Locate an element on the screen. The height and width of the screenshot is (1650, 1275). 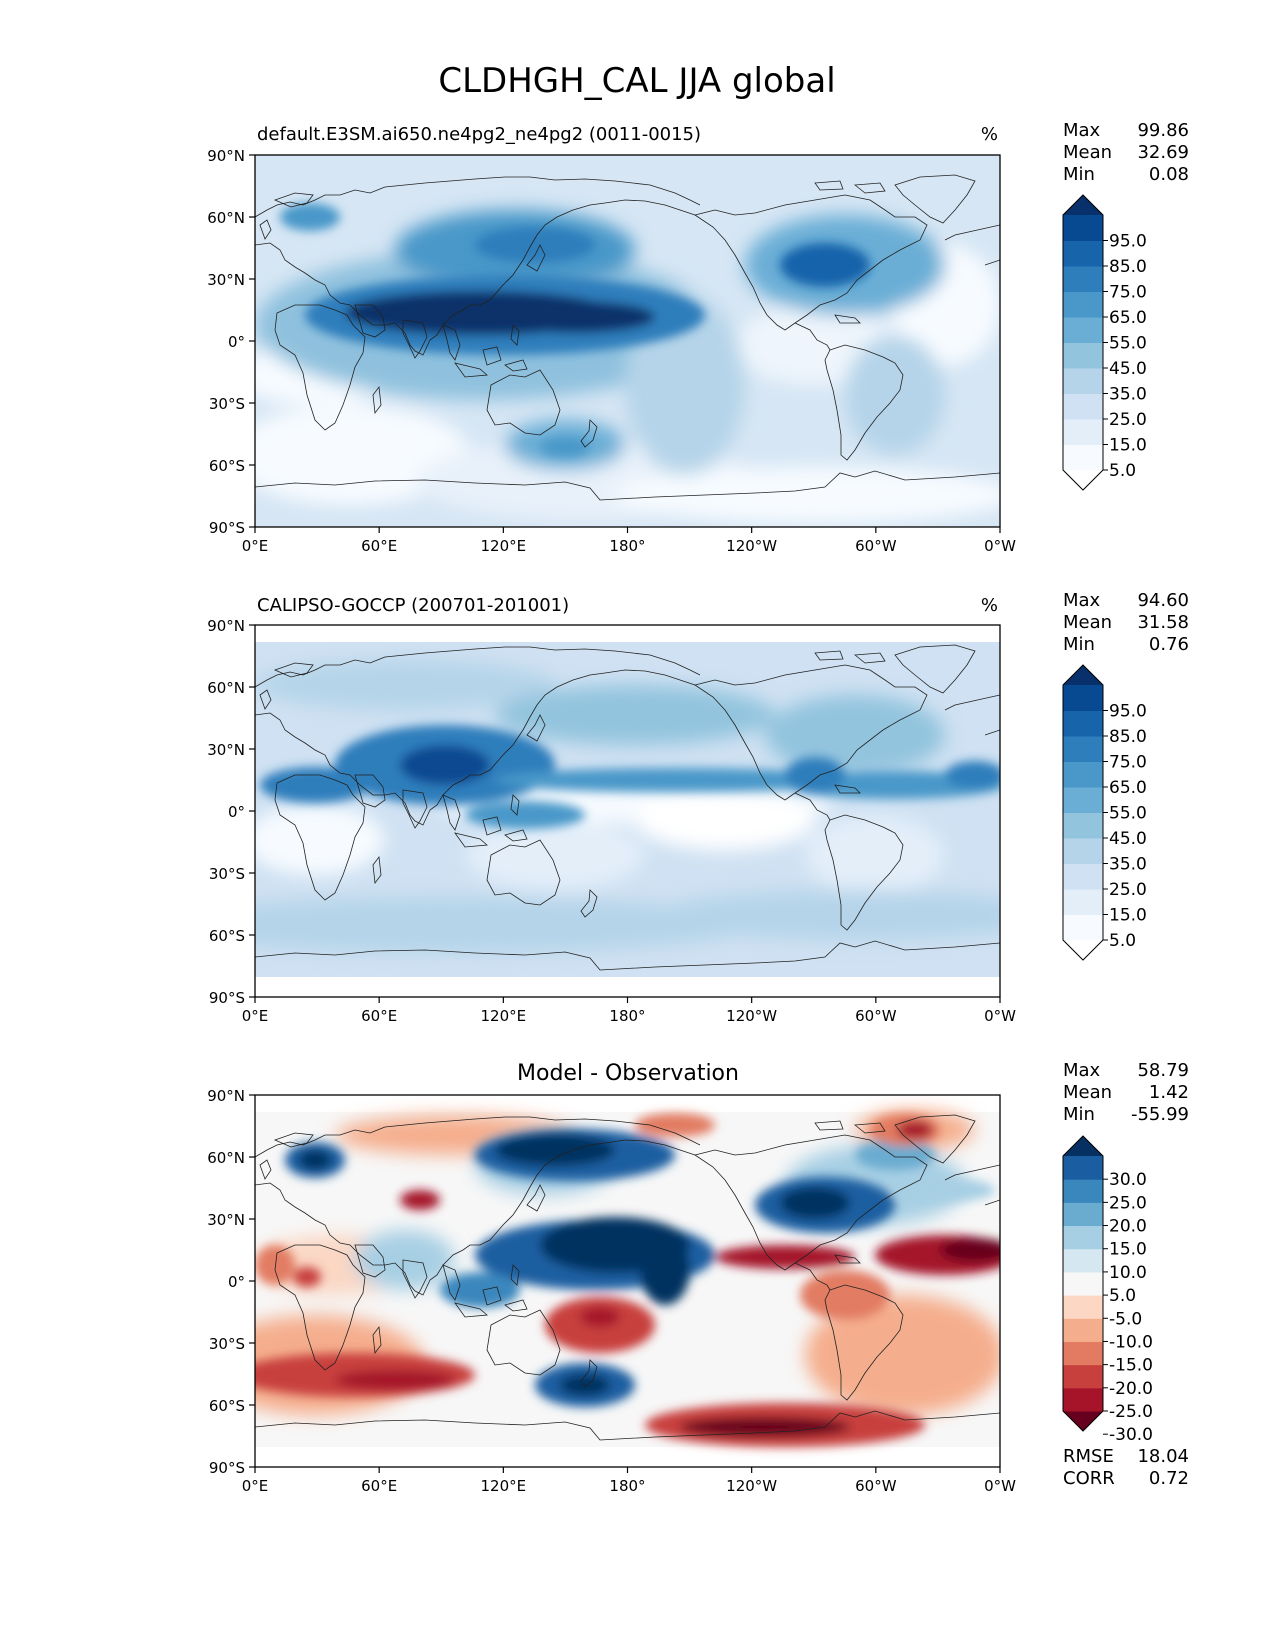
colorbar-label: 25.0 is located at coordinates (1128, 1203).